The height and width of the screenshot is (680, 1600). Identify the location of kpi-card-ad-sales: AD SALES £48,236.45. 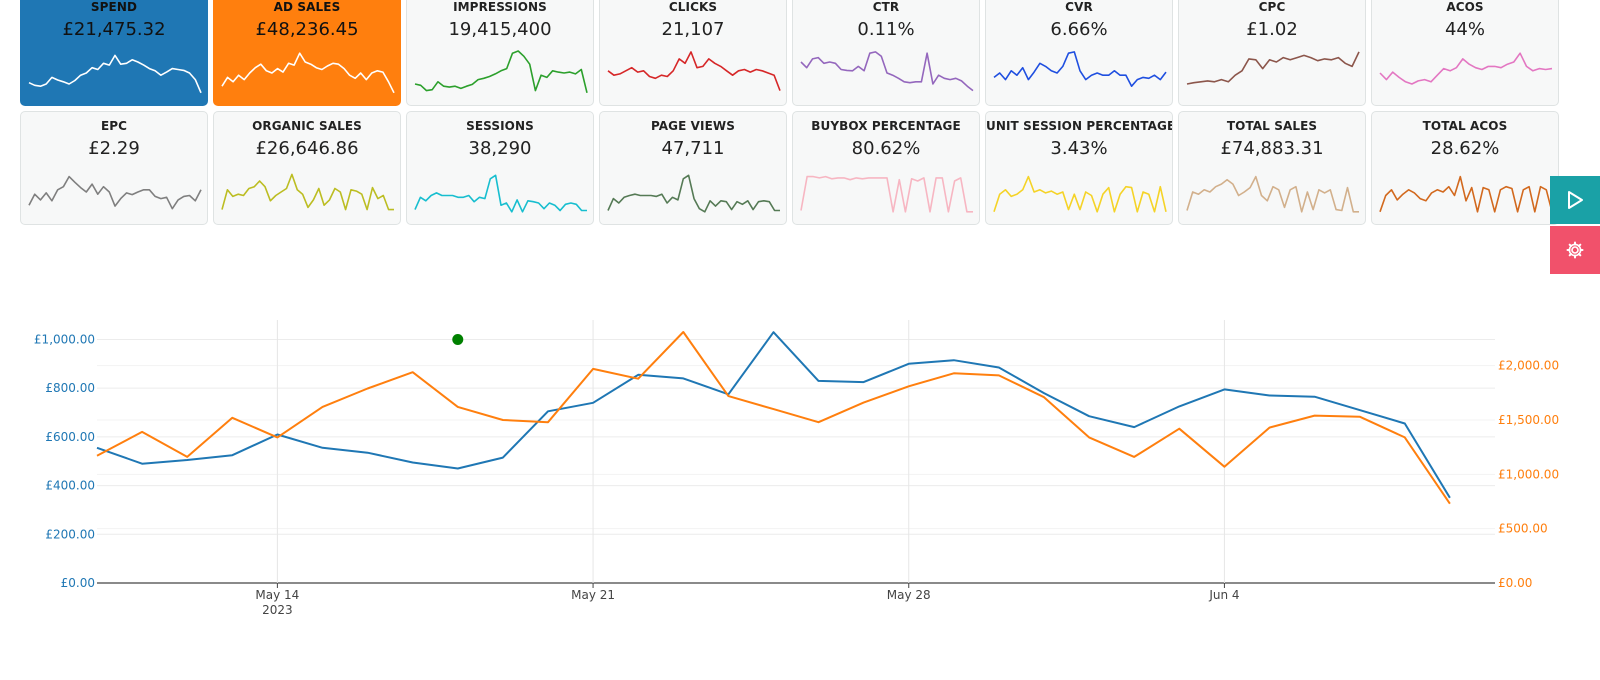
(307, 53).